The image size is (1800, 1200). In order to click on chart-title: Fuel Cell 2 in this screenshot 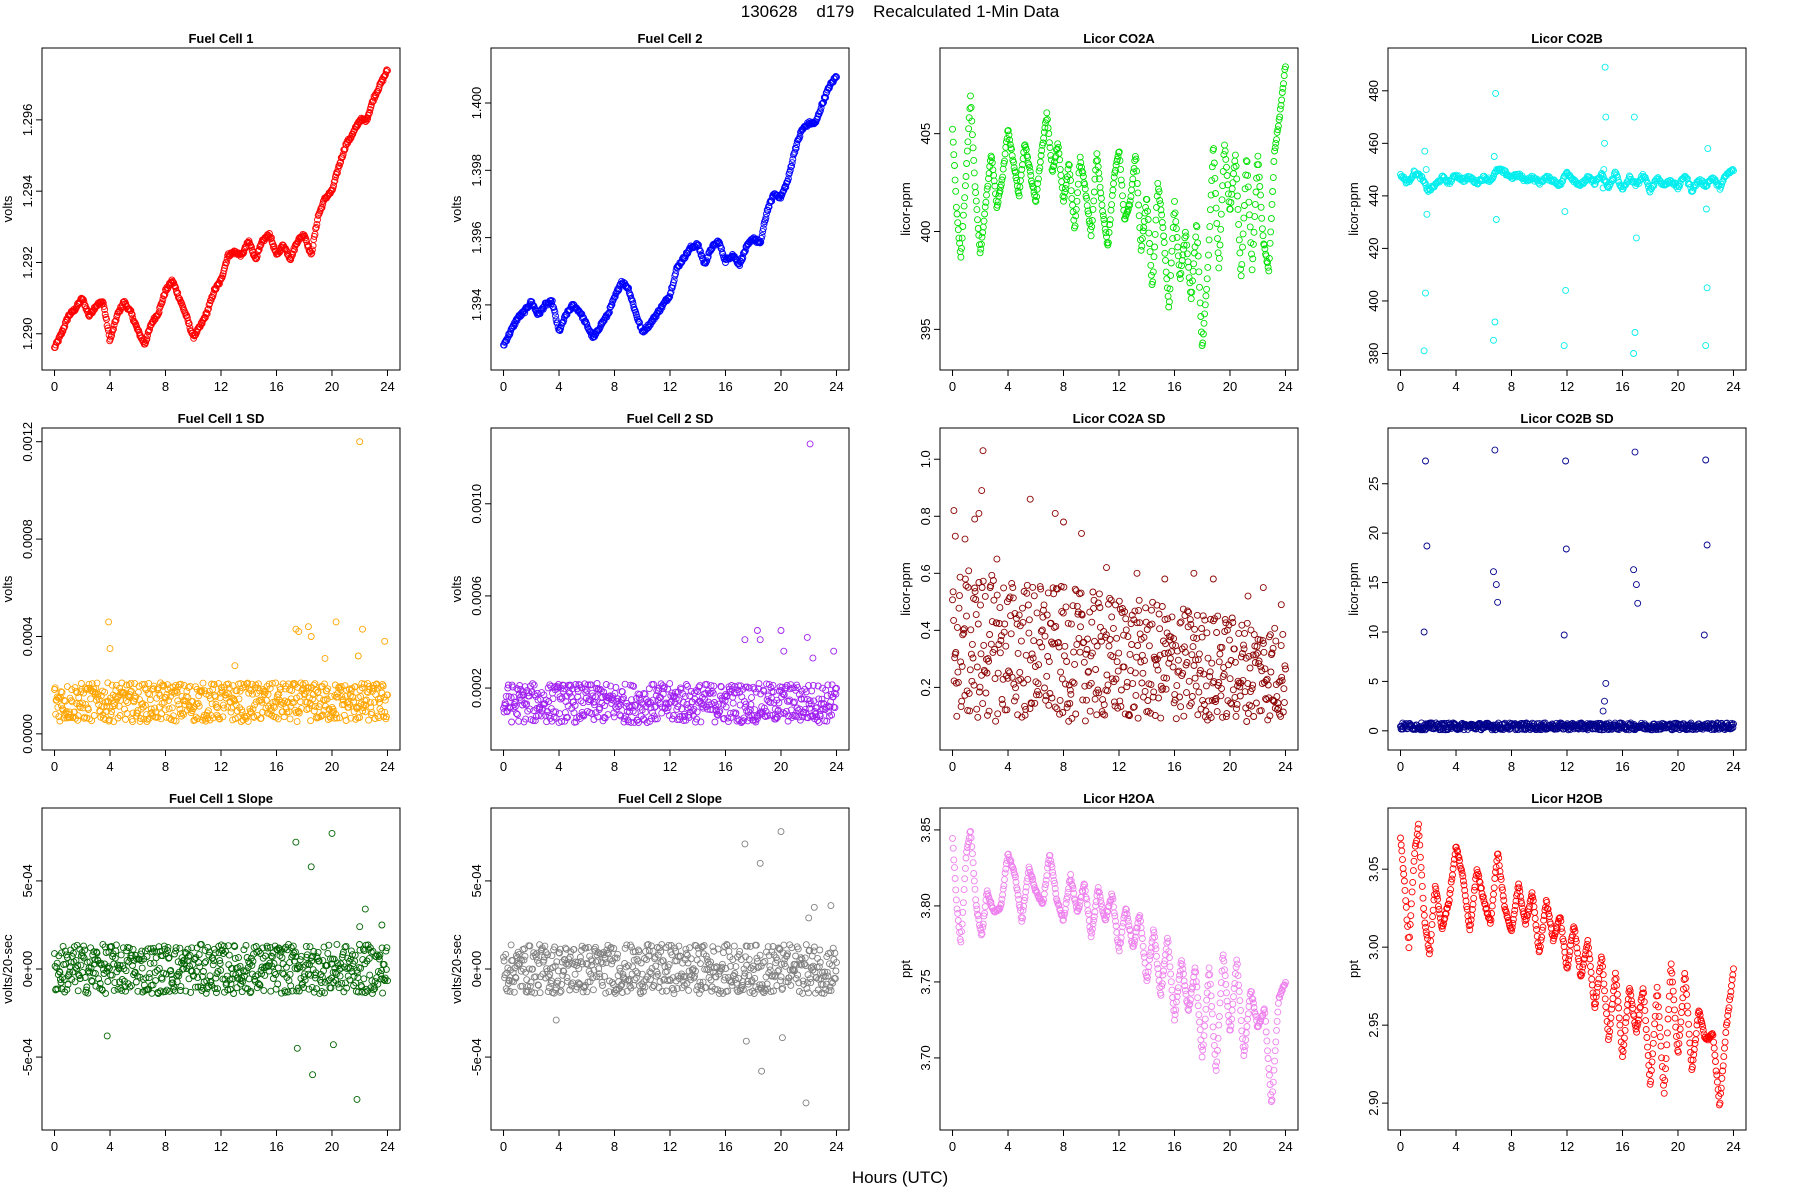, I will do `click(669, 38)`.